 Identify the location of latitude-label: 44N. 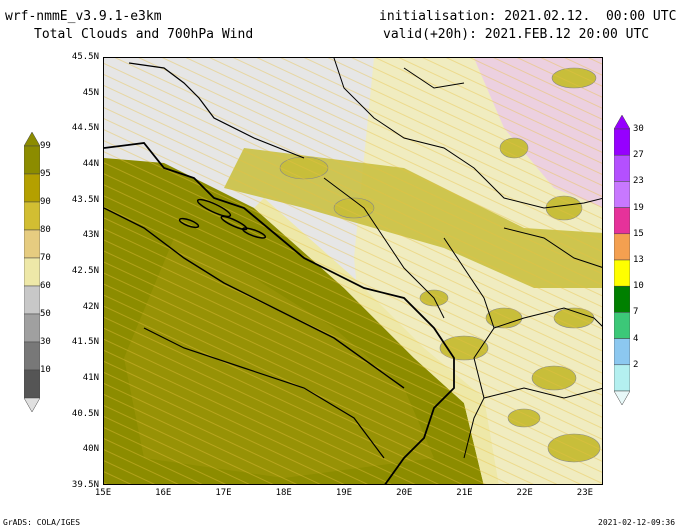
(90, 164).